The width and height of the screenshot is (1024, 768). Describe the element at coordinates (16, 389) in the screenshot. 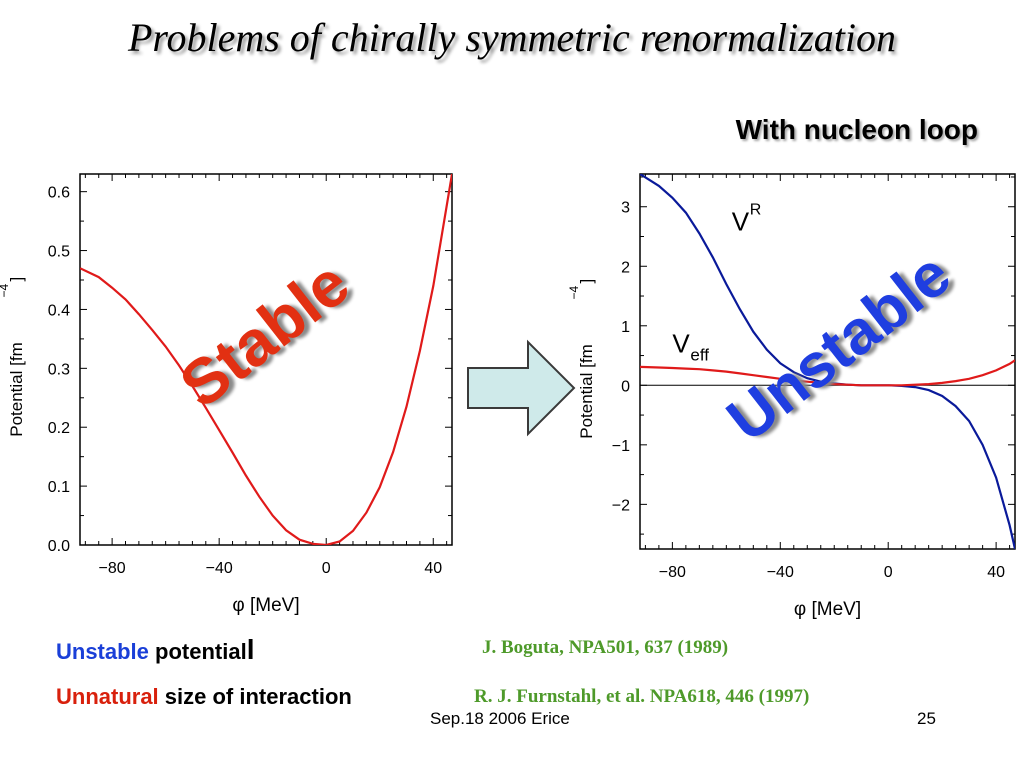

I see `left-y-axis-label-text: Potential [fm` at that location.